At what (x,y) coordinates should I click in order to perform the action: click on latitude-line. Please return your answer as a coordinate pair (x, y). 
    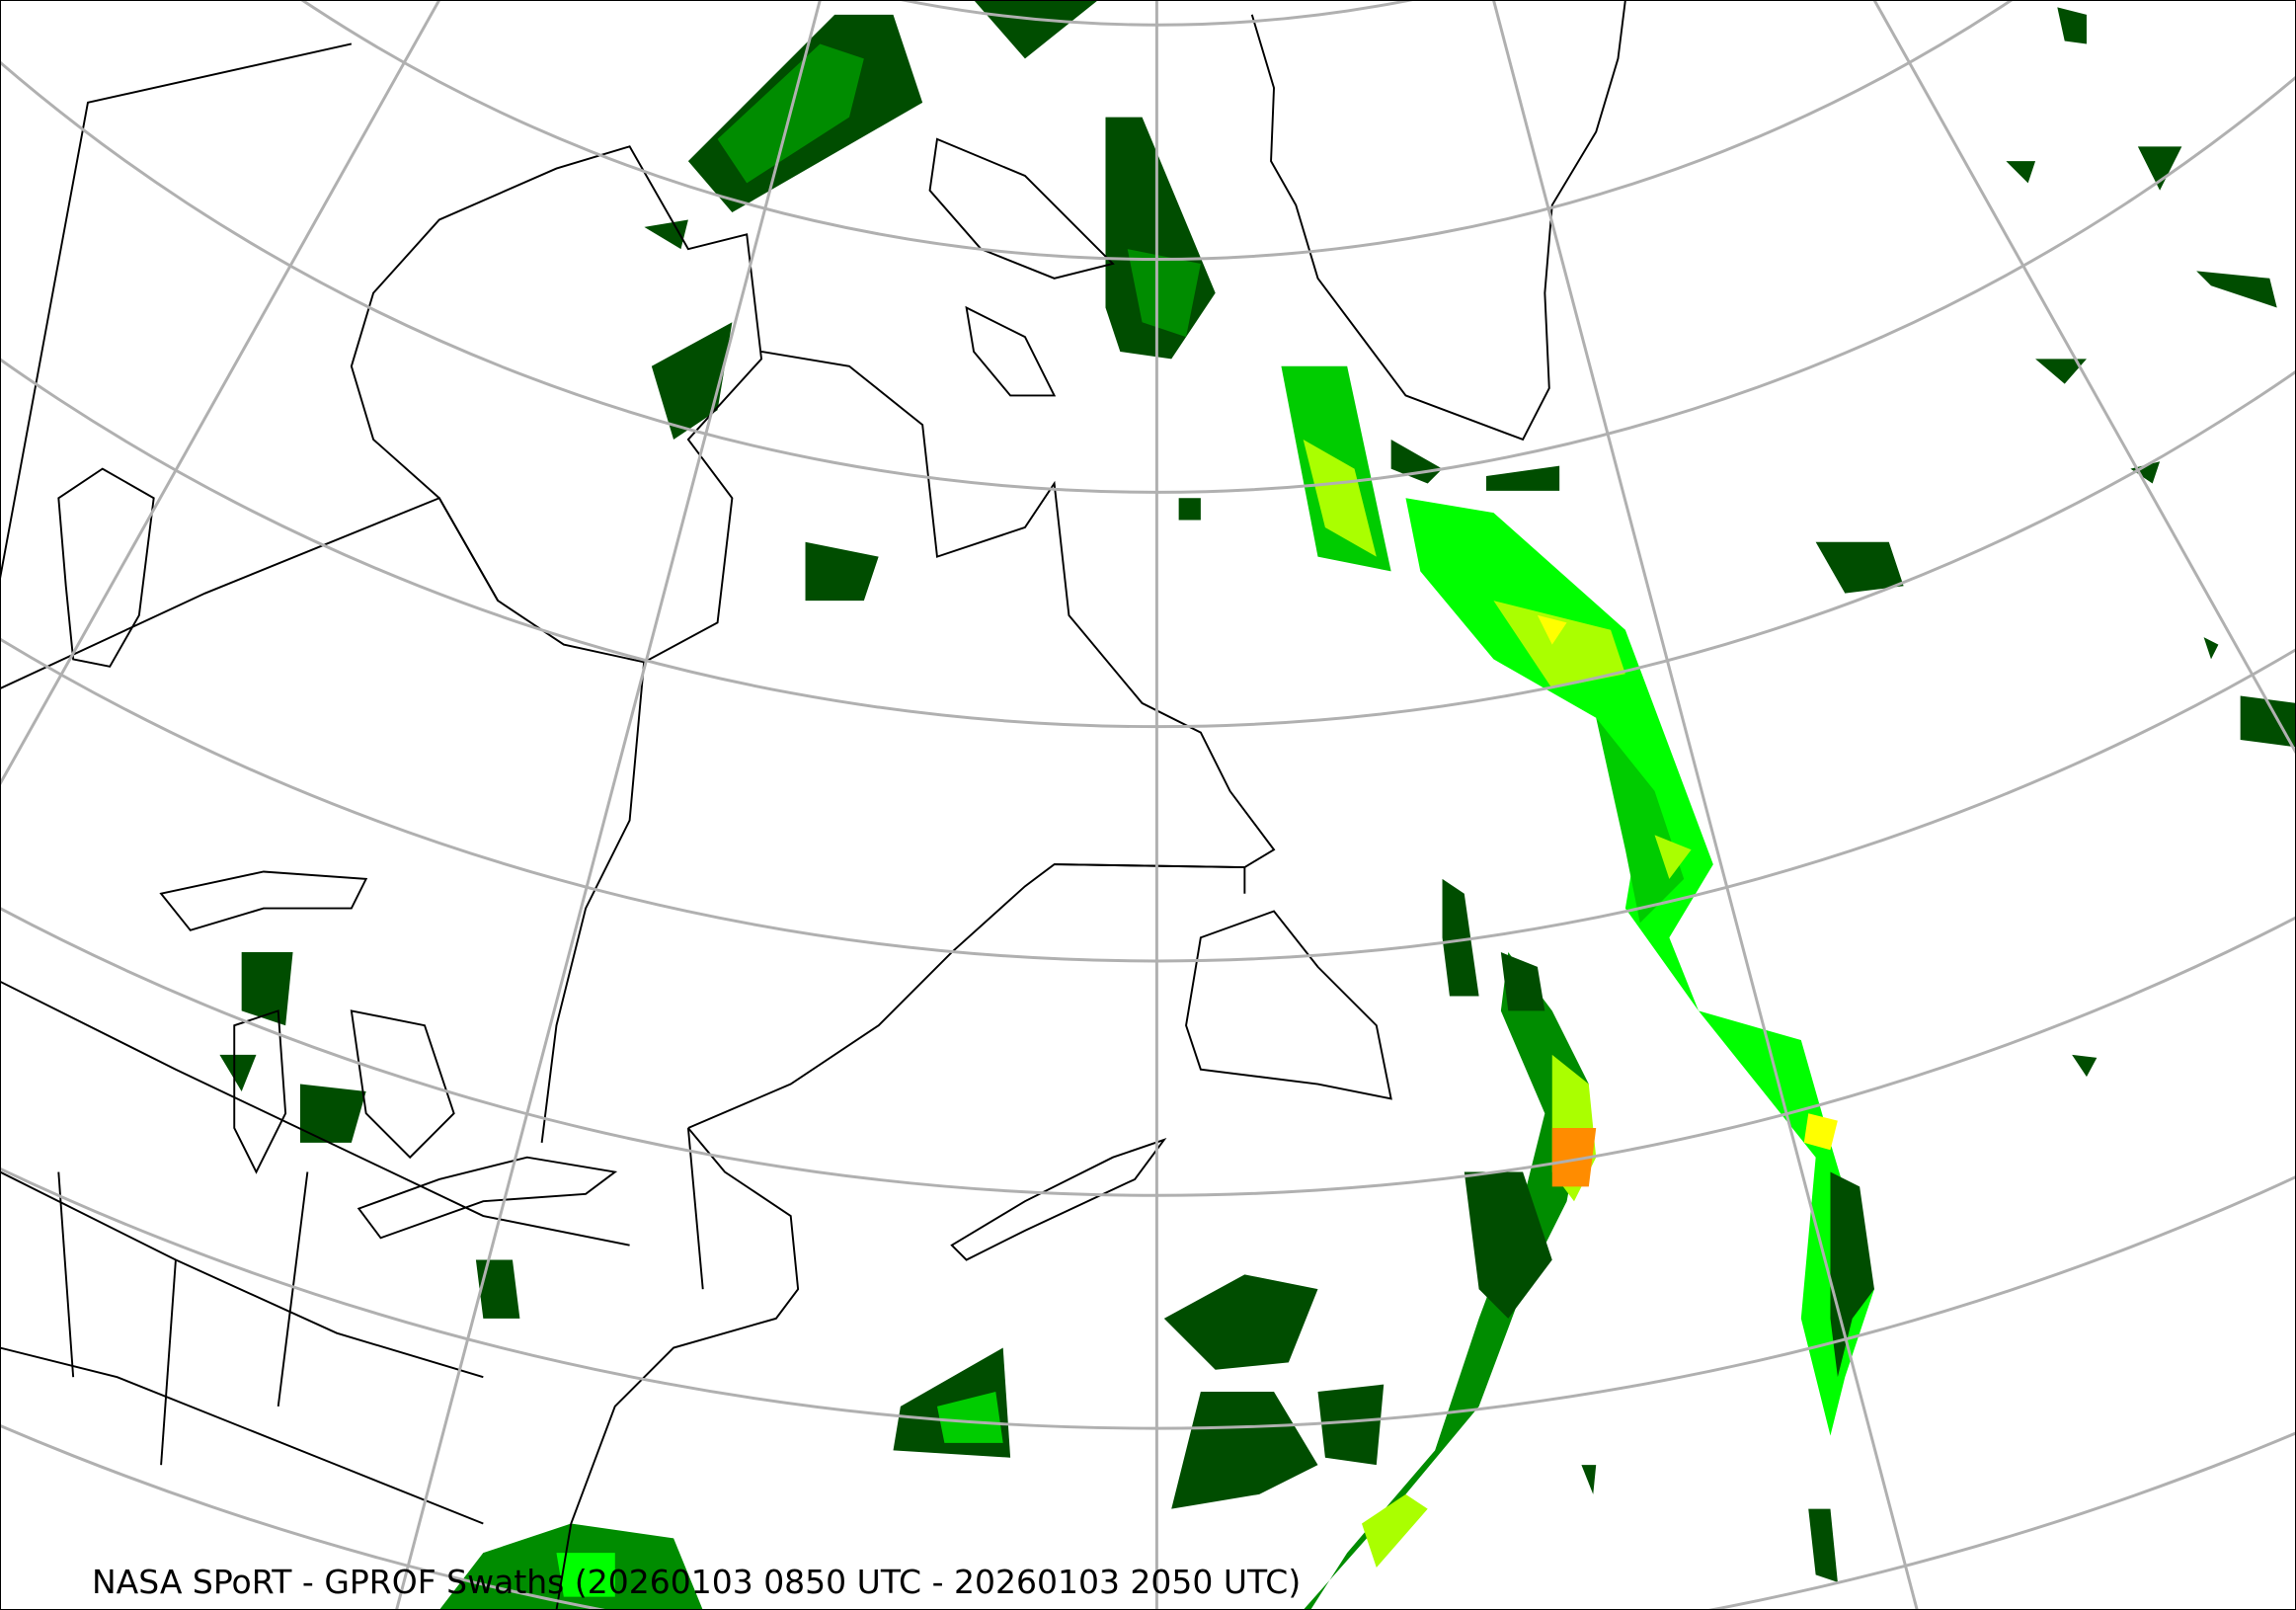
    Looking at the image, I should click on (1156, 13).